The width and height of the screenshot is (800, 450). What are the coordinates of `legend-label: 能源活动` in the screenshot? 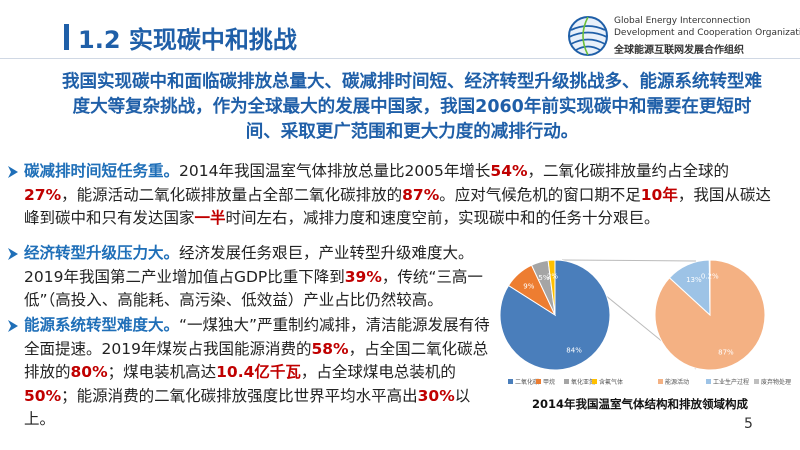 It's located at (677, 382).